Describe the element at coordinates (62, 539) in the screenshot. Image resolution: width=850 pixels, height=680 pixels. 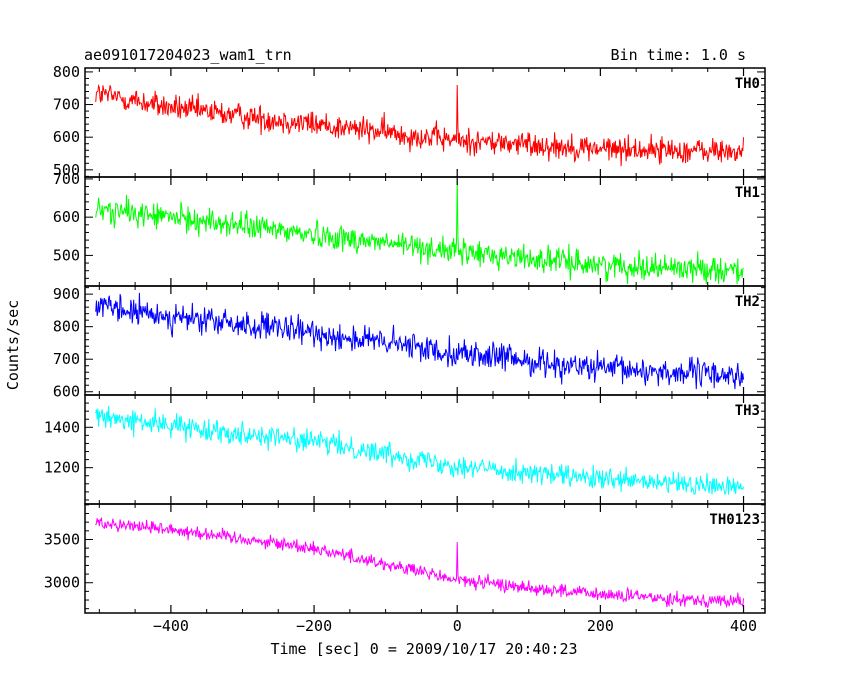
I see `y-tick-label: 3500` at that location.